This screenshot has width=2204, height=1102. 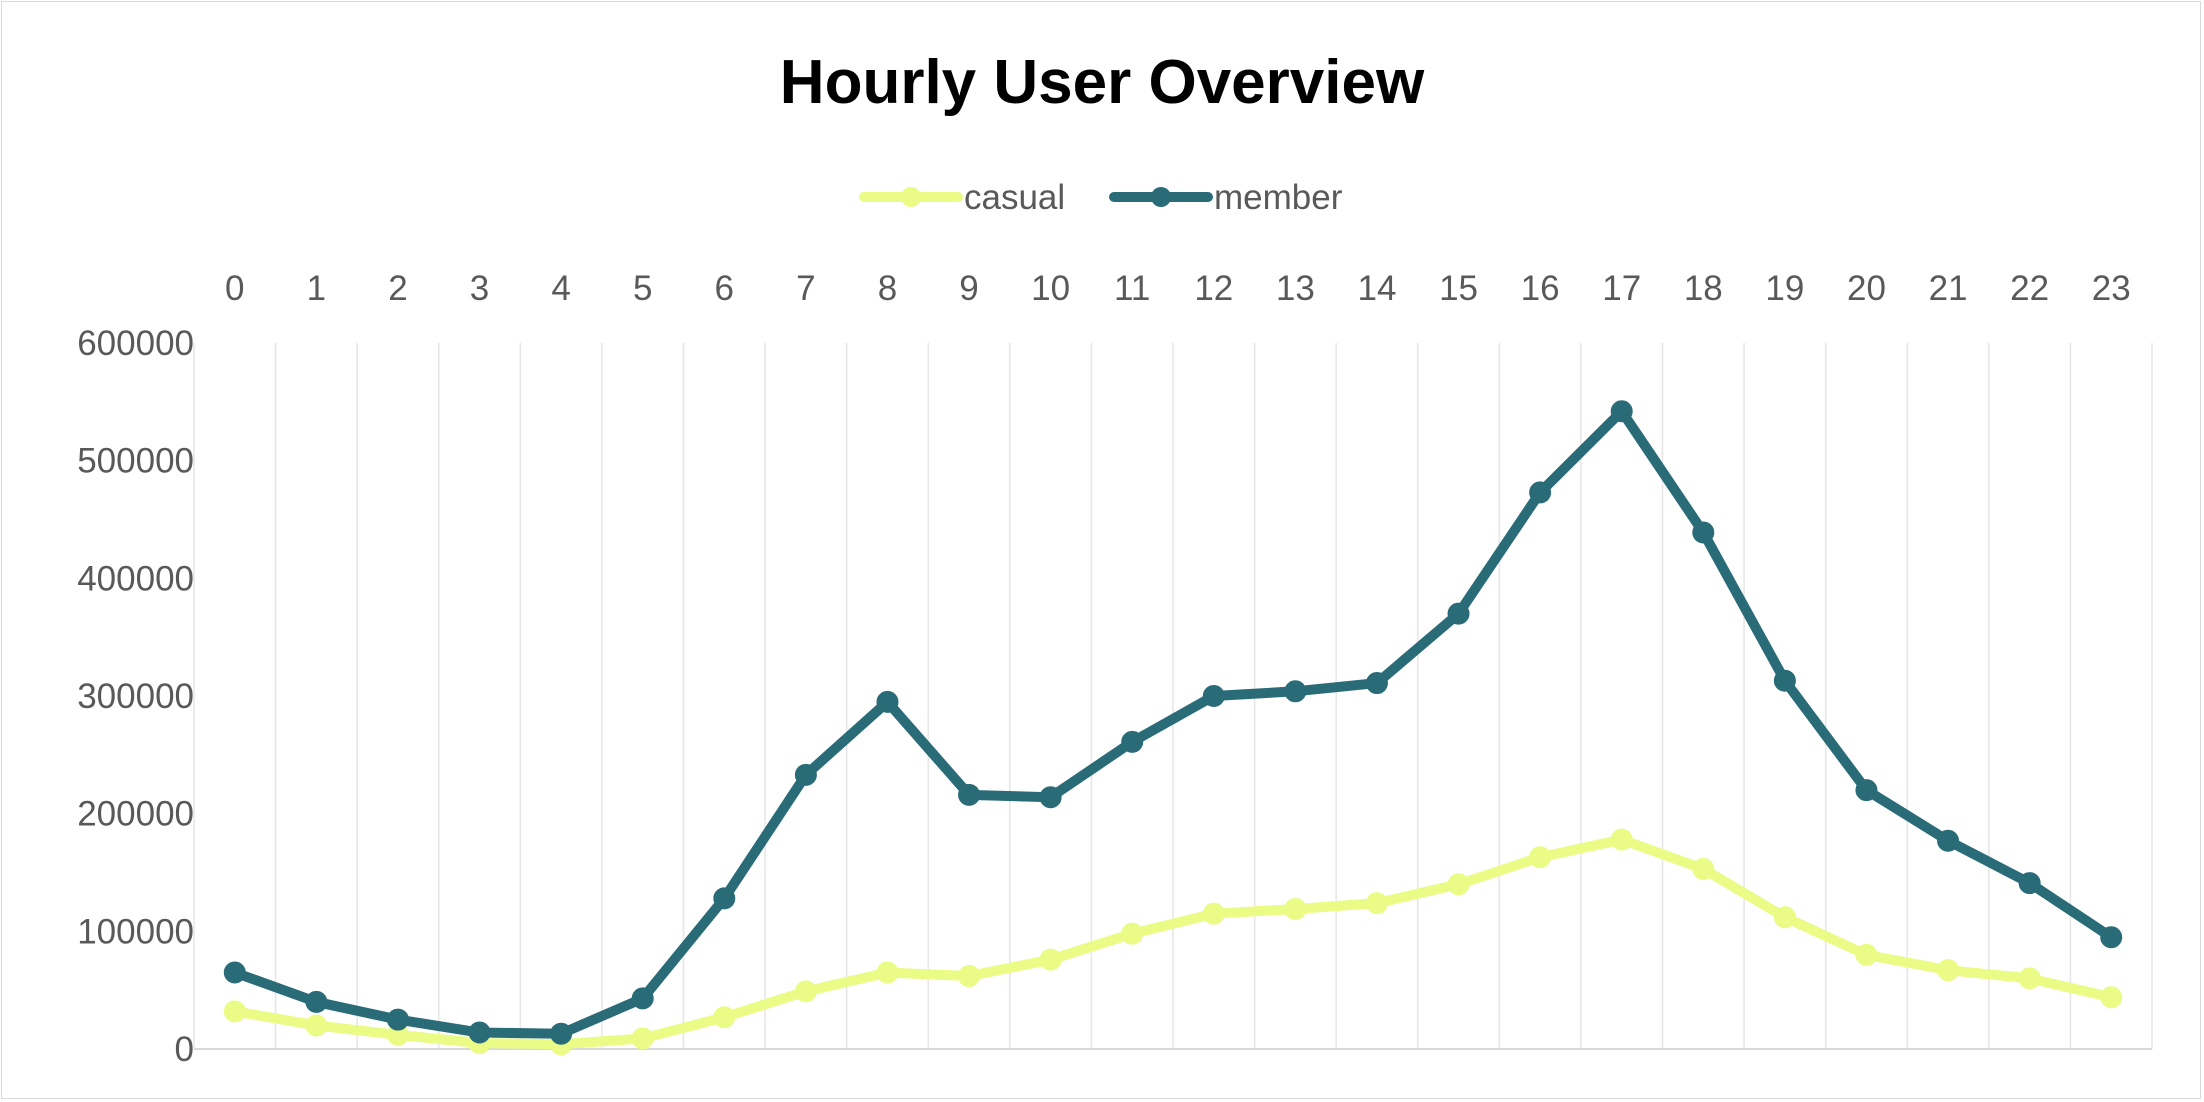 I want to click on x-tick-label: 11, so click(x=1132, y=288).